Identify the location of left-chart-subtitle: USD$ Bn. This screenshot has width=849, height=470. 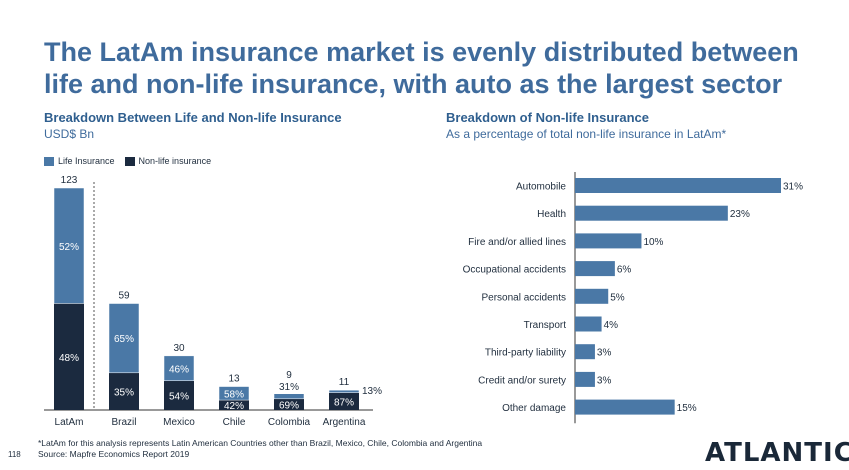
(69, 134).